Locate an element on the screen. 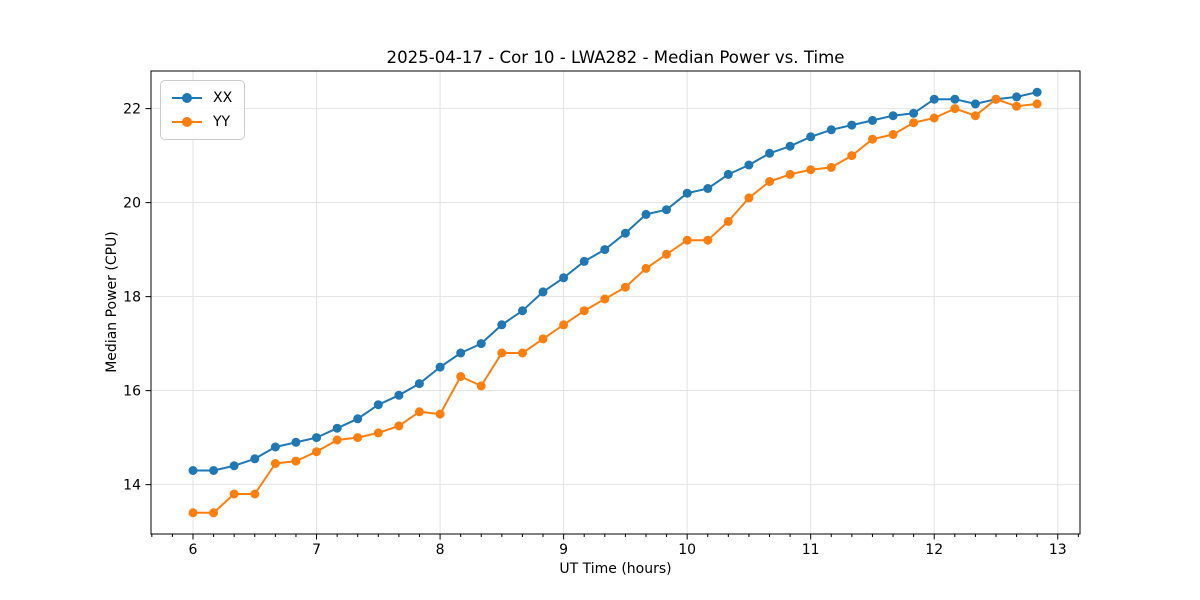 The image size is (1200, 600). y-tick-label: 18 is located at coordinates (132, 298).